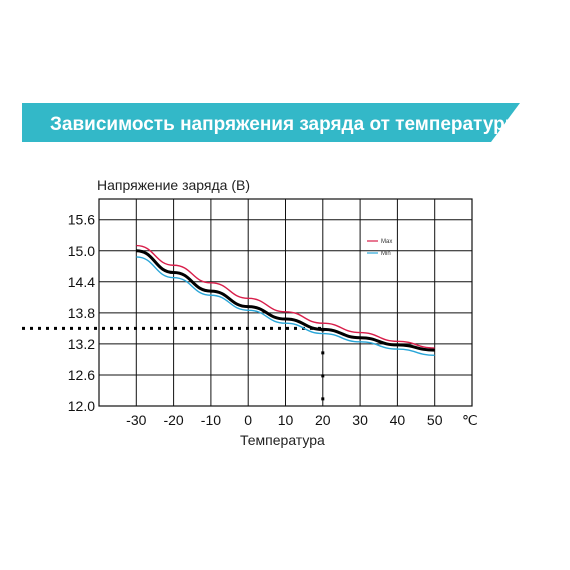 The width and height of the screenshot is (570, 570). I want to click on series-line-min, so click(285, 306).